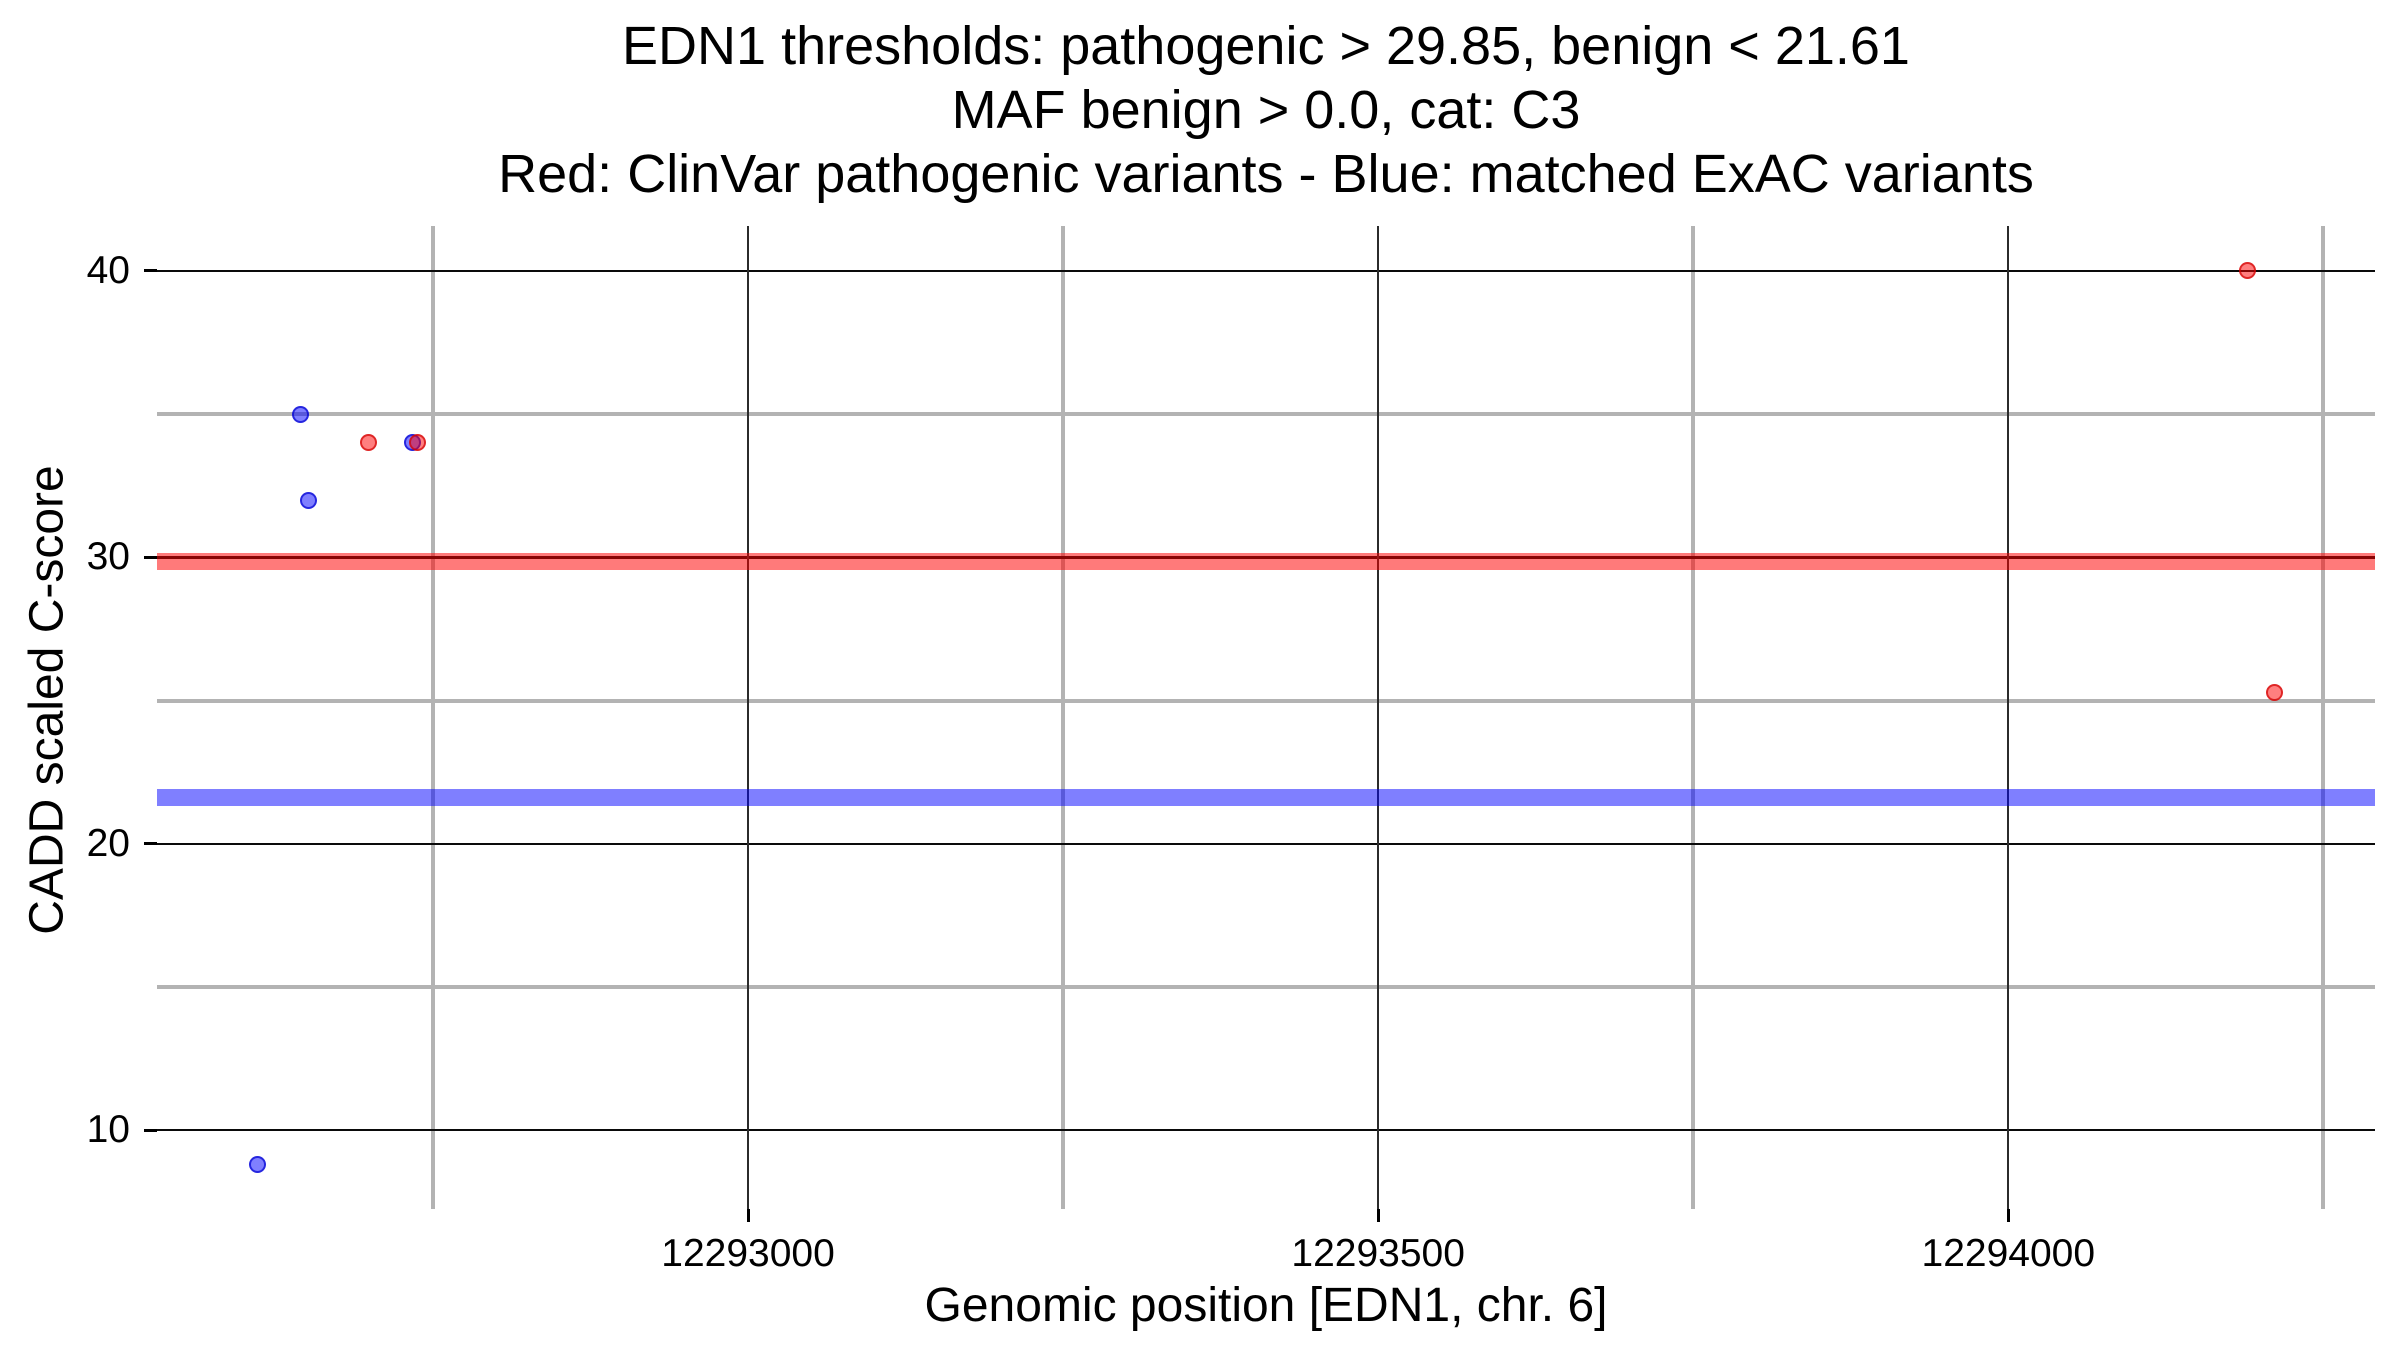 Image resolution: width=2400 pixels, height=1350 pixels. I want to click on benign-threshold-band, so click(1266, 798).